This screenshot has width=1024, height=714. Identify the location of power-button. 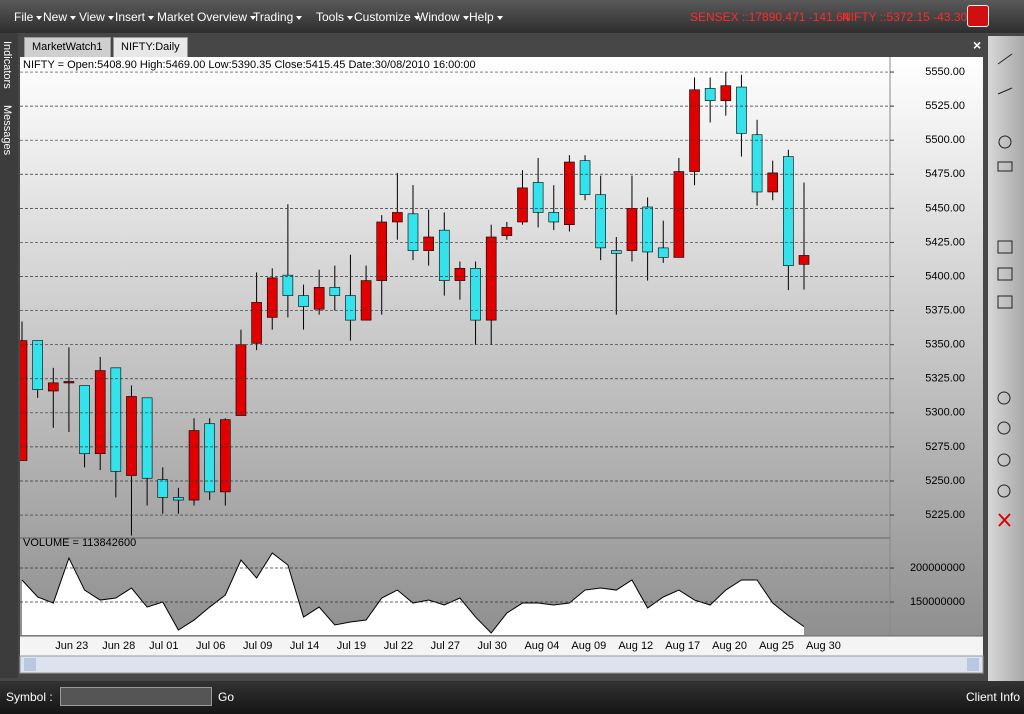
(978, 16).